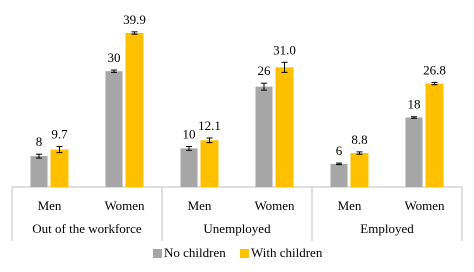 This screenshot has height=272, width=474. I want to click on legend-label: No children, so click(195, 252).